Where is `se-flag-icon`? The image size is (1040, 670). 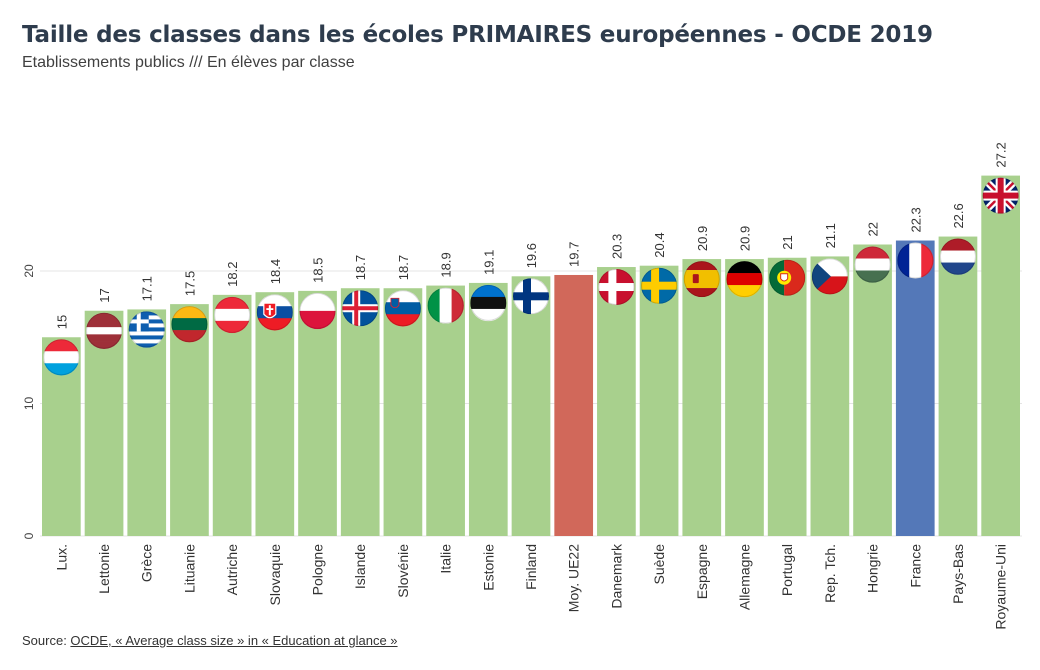 se-flag-icon is located at coordinates (659, 285).